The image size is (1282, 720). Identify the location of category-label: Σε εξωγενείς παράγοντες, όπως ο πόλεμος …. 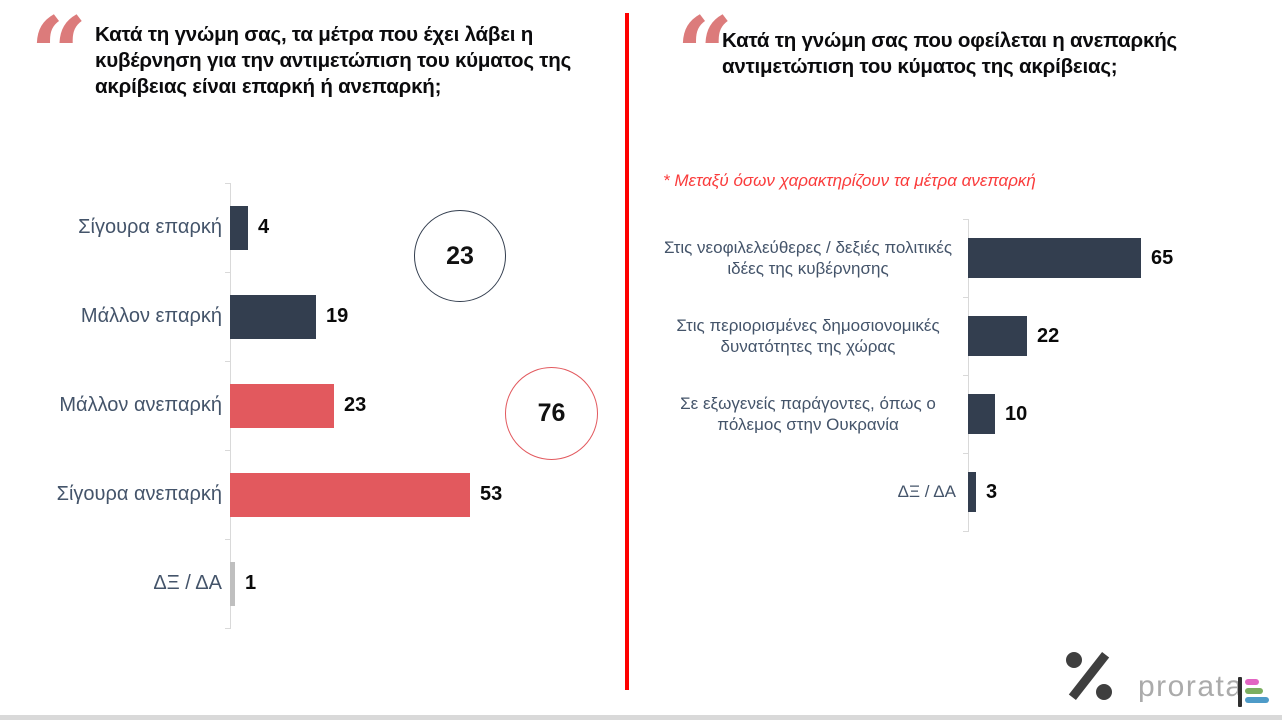
(808, 413).